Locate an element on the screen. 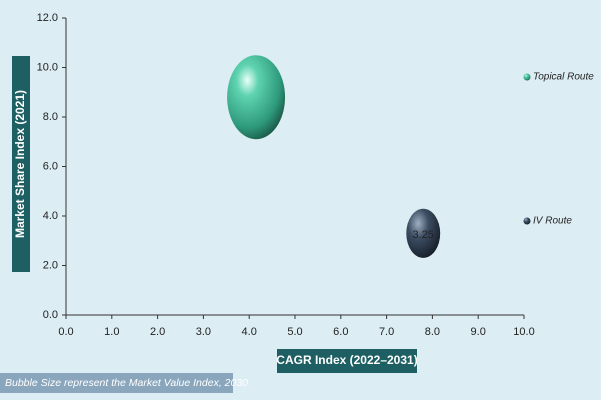  legend-label: IV Route is located at coordinates (552, 221).